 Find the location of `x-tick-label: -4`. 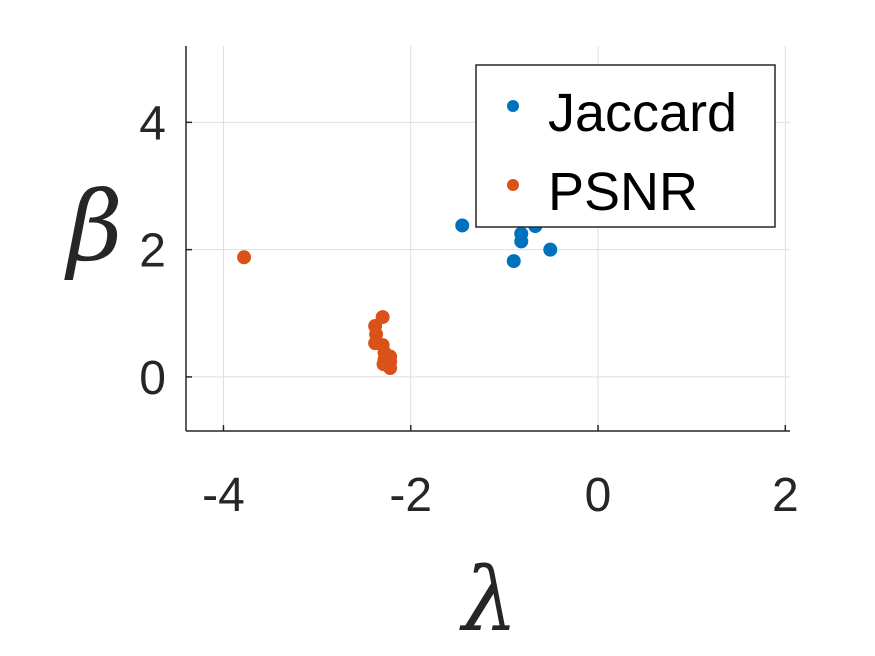

x-tick-label: -4 is located at coordinates (223, 495).